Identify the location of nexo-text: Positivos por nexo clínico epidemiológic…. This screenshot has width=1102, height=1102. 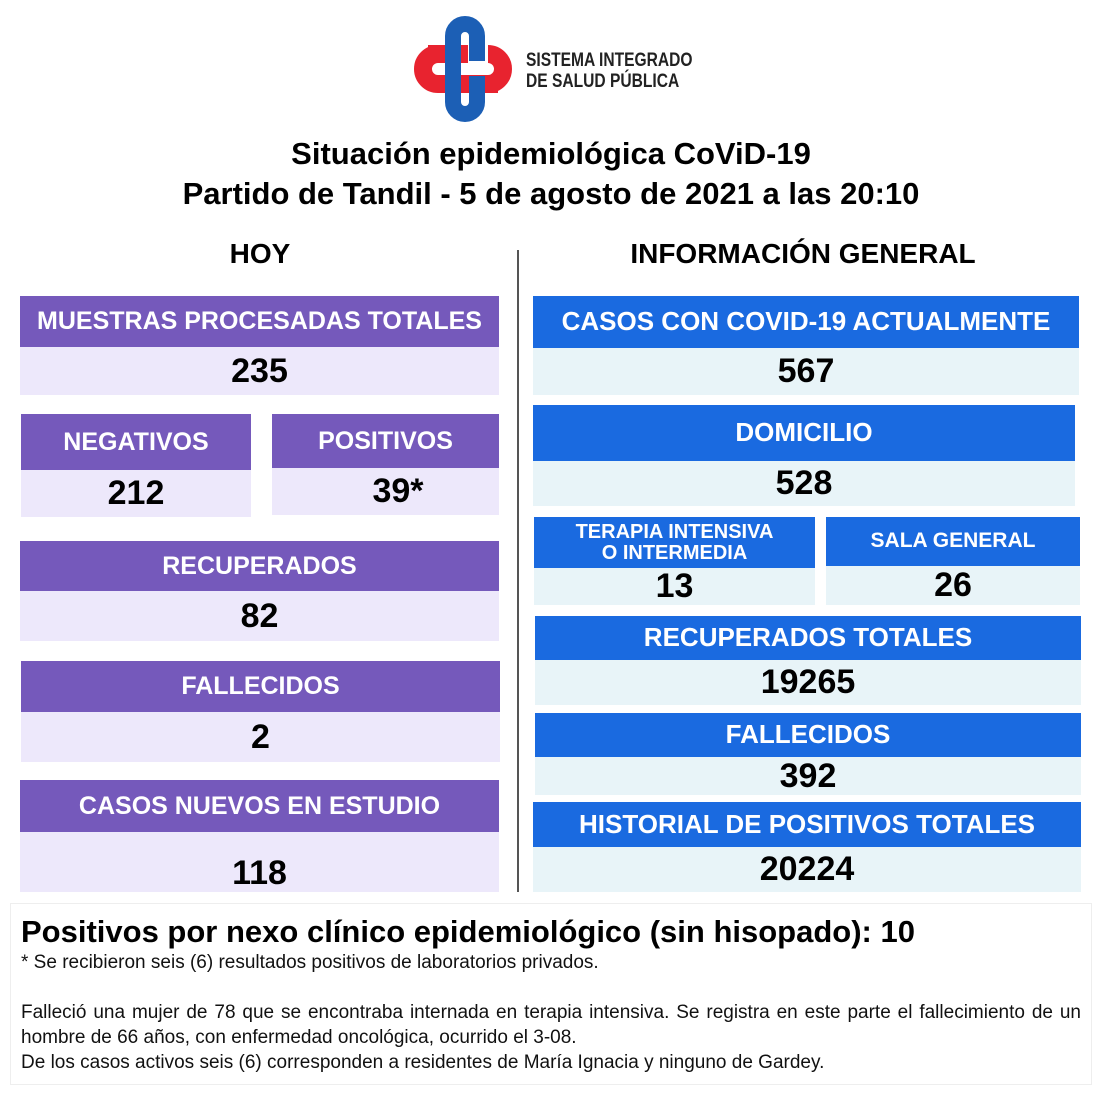
(468, 931).